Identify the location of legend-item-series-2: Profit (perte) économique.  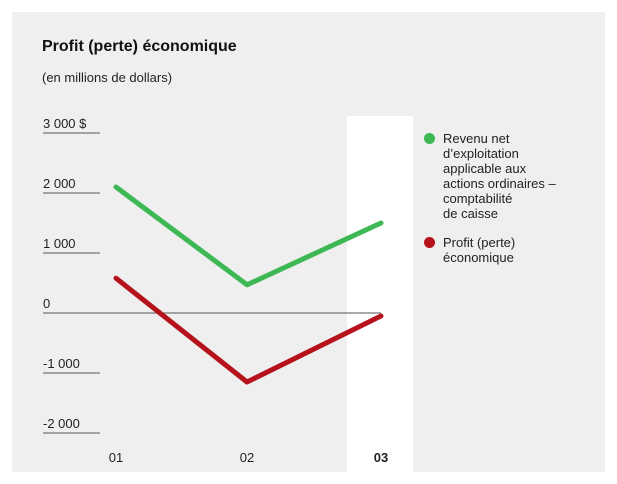
(509, 250).